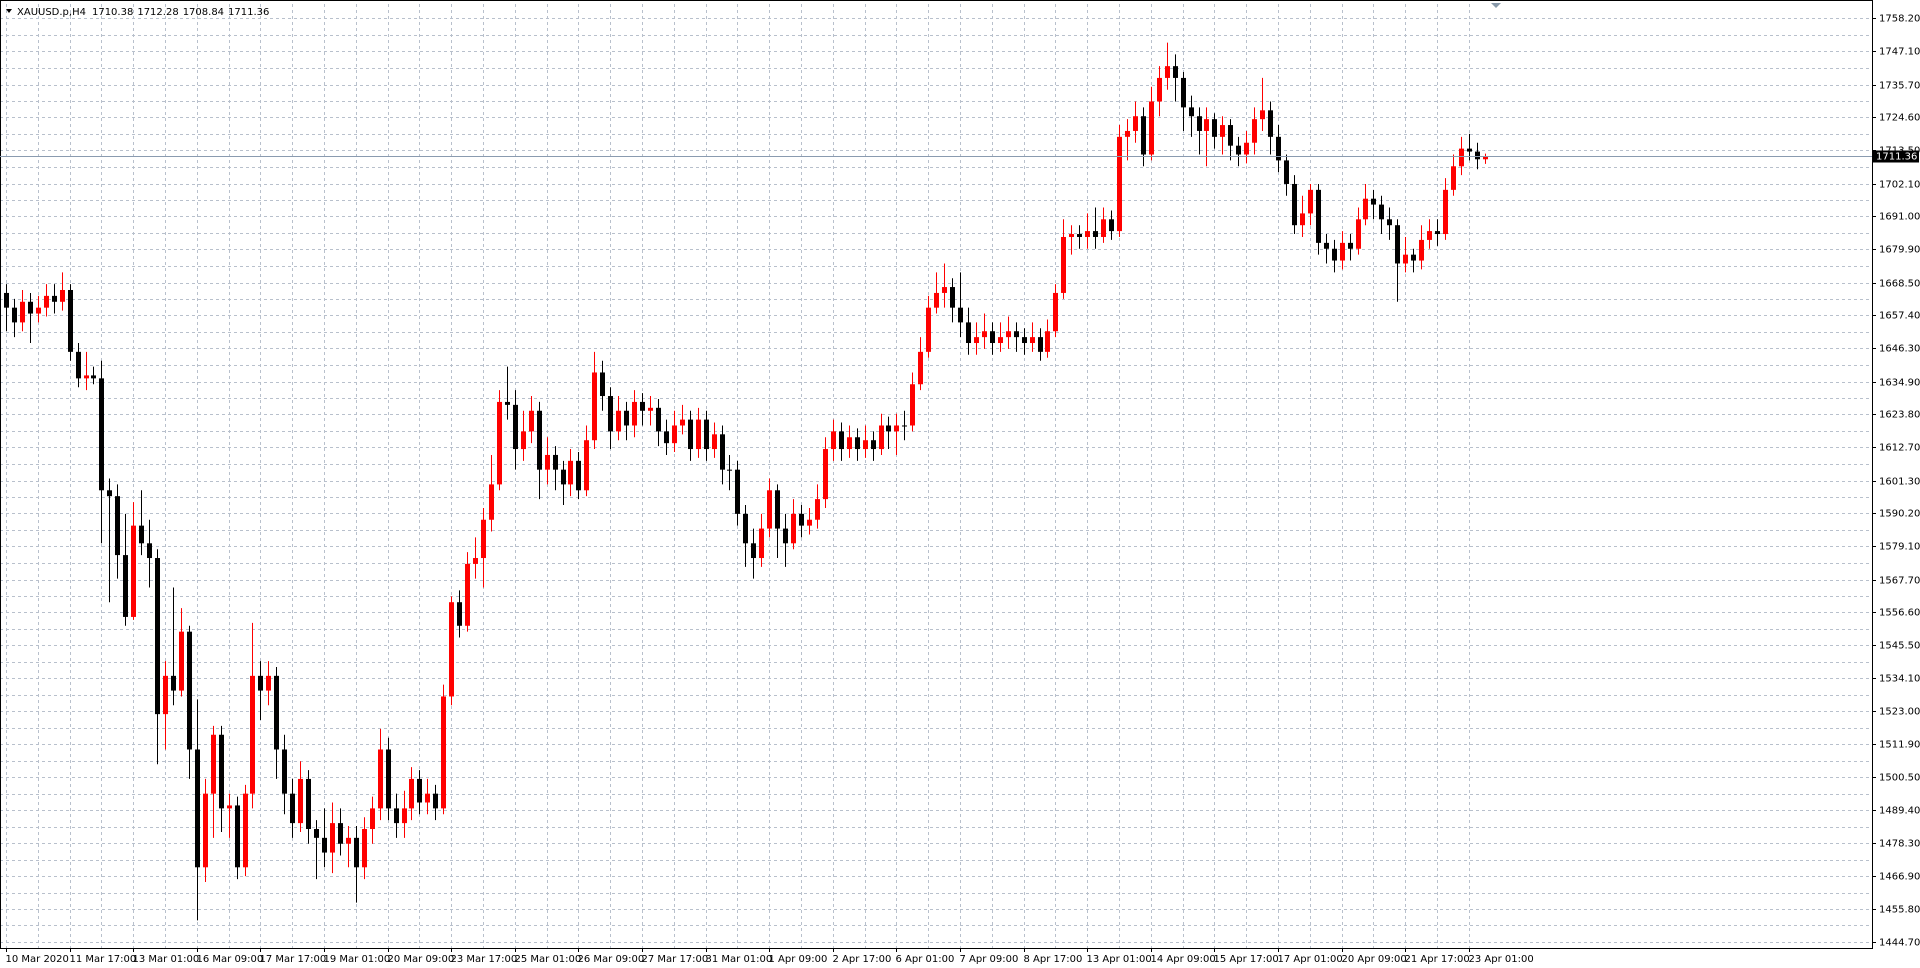  Describe the element at coordinates (1899, 250) in the screenshot. I see `y-tick-label: 1679.90` at that location.